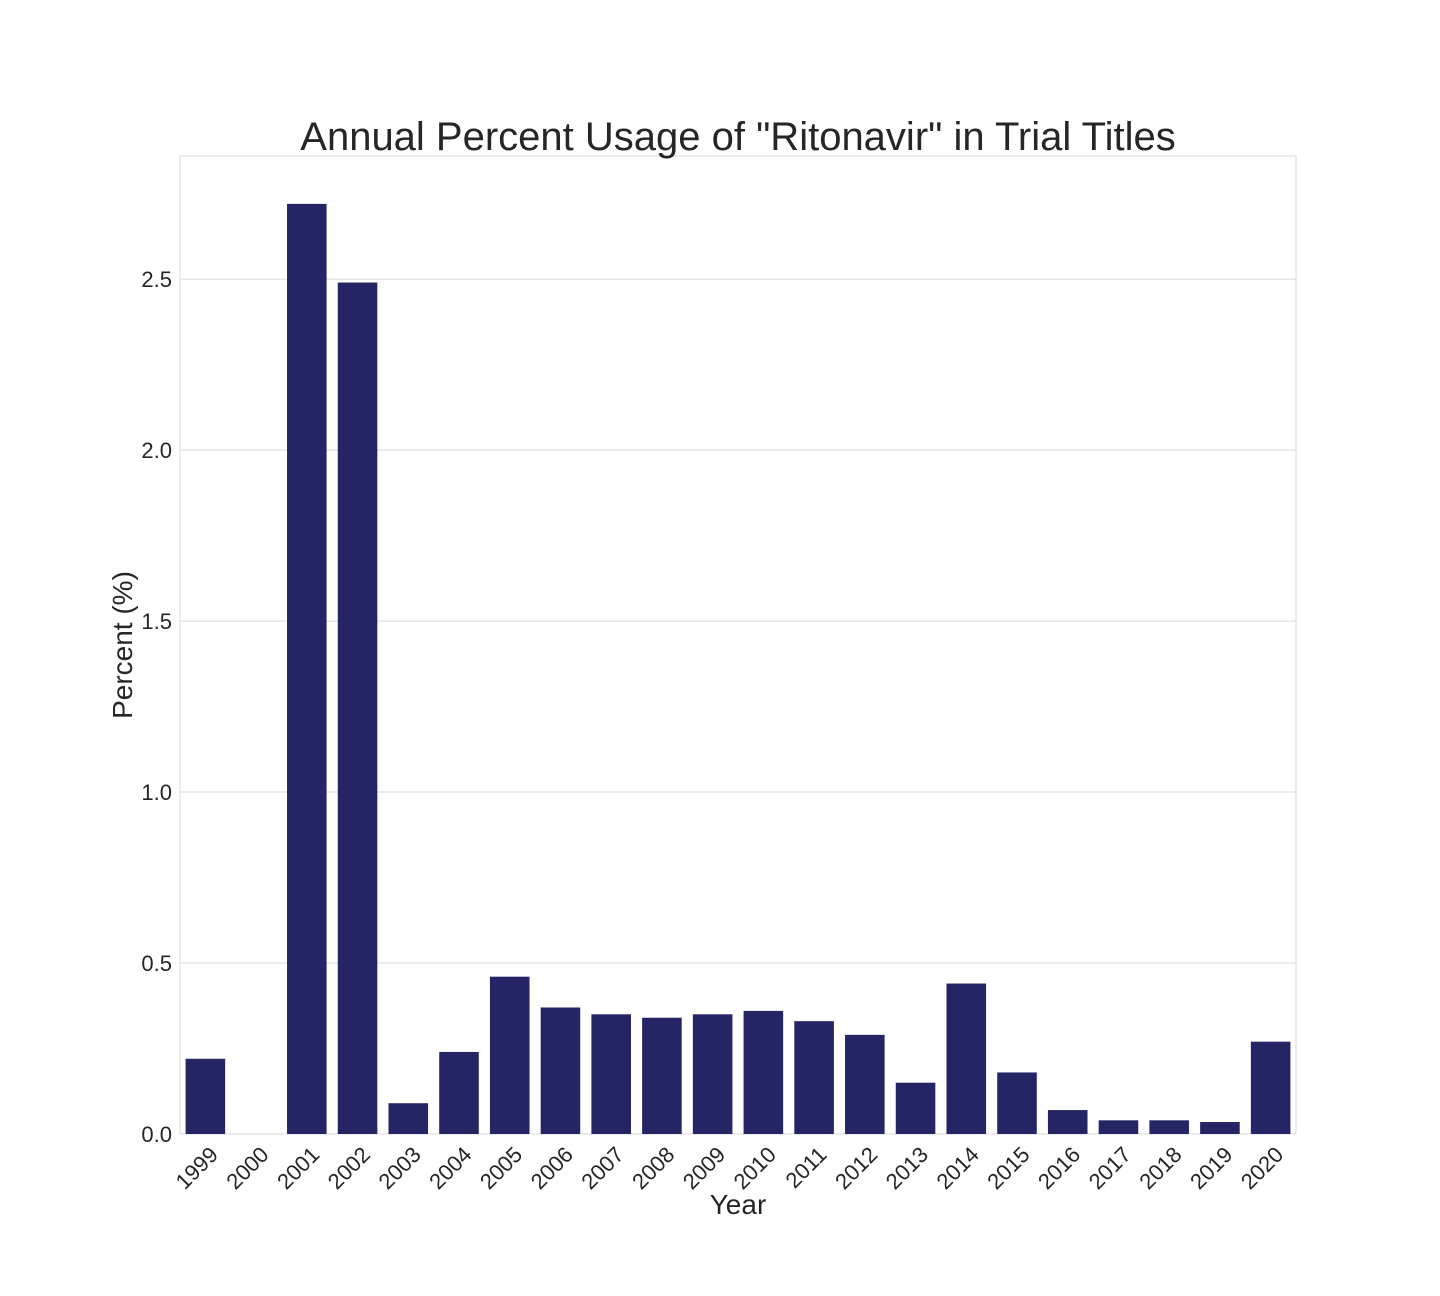  What do you see at coordinates (814, 1077) in the screenshot?
I see `bar-2011` at bounding box center [814, 1077].